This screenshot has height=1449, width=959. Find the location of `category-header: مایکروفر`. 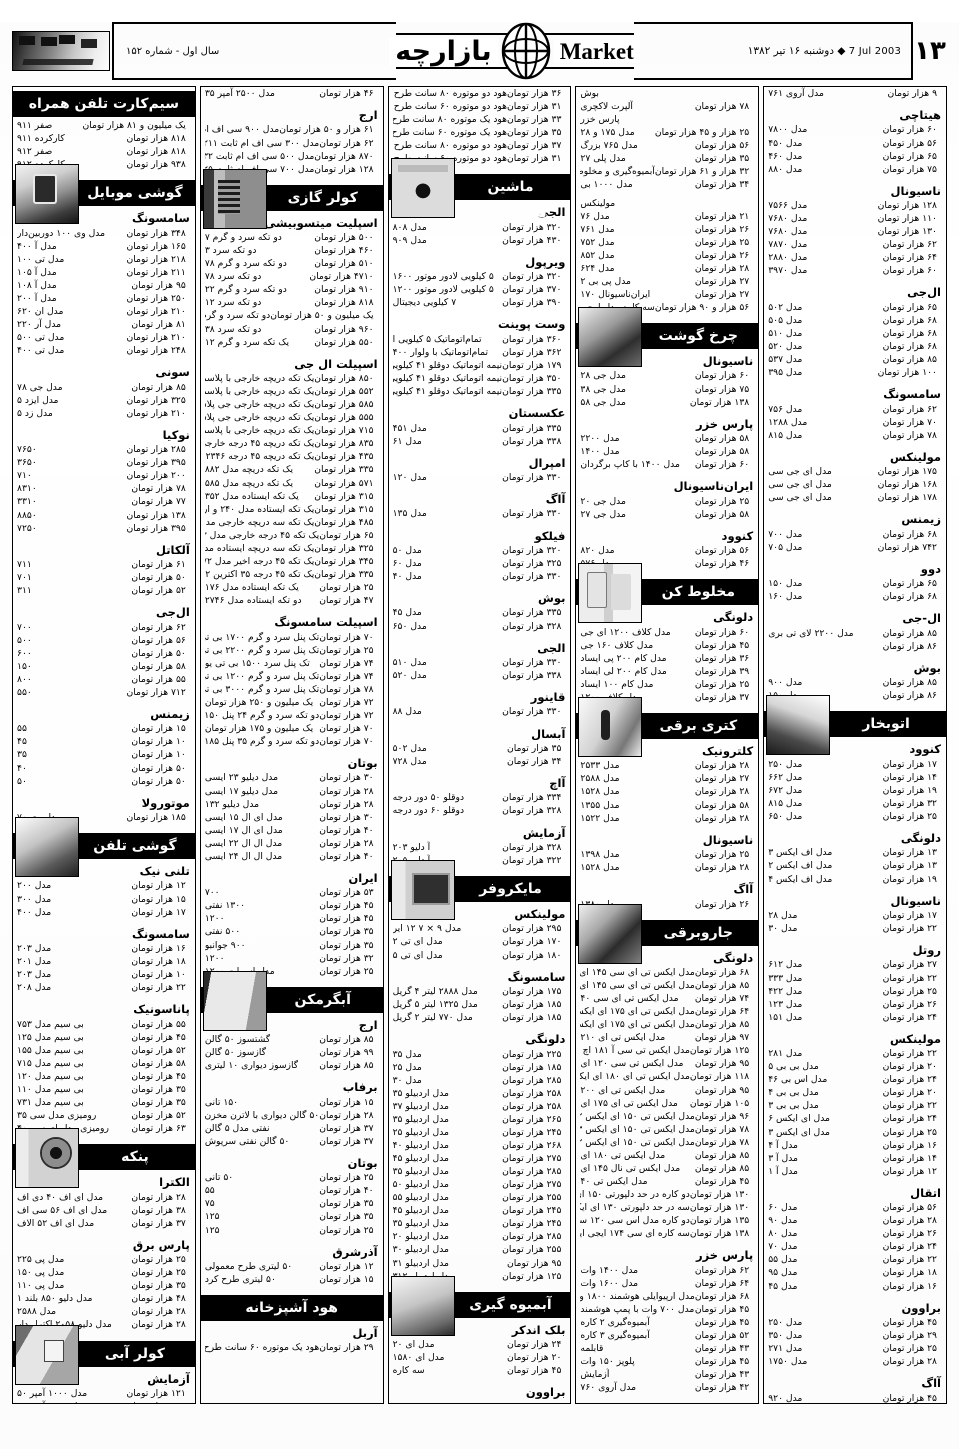

category-header: مایکروفر is located at coordinates (479, 890).